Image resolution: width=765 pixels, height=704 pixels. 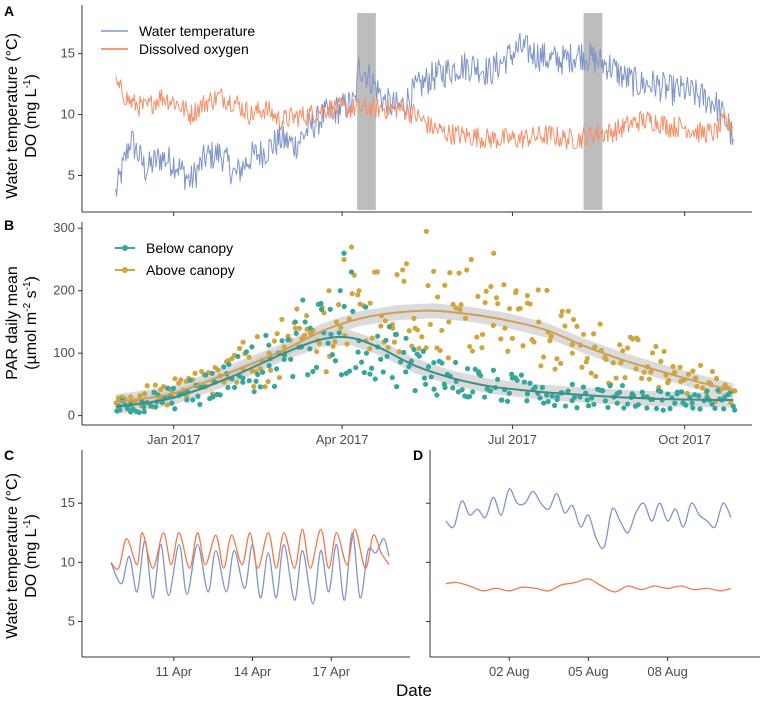 What do you see at coordinates (588, 519) in the screenshot?
I see `series-water-temperature-d` at bounding box center [588, 519].